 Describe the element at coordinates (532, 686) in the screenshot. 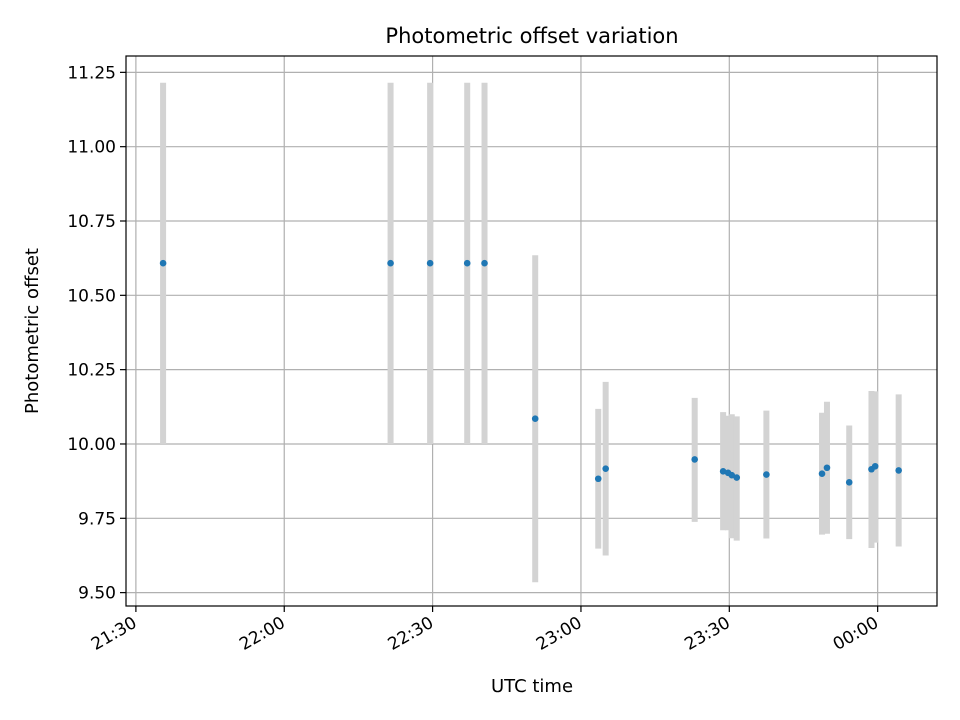

I see `x-axis-label: UTC time` at that location.